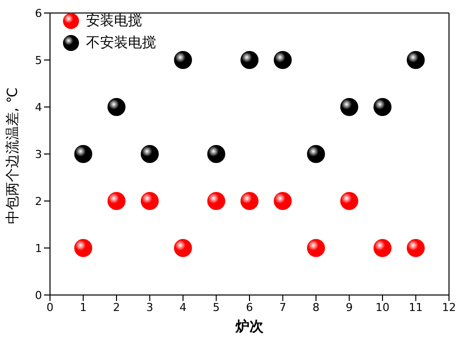 The image size is (462, 337). Describe the element at coordinates (183, 307) in the screenshot. I see `x-tick-label: 4` at that location.